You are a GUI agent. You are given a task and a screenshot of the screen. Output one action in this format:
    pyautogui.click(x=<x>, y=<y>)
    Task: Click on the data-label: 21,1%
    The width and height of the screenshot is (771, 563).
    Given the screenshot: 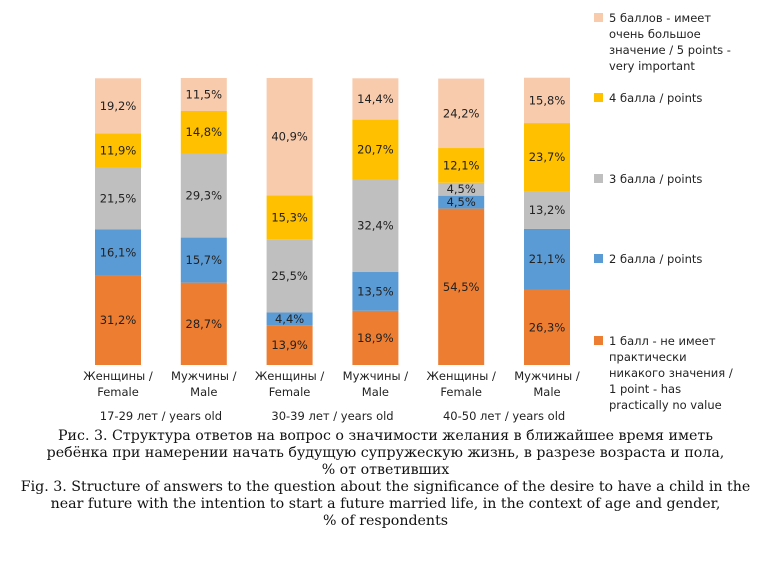 What is the action you would take?
    pyautogui.click(x=547, y=259)
    